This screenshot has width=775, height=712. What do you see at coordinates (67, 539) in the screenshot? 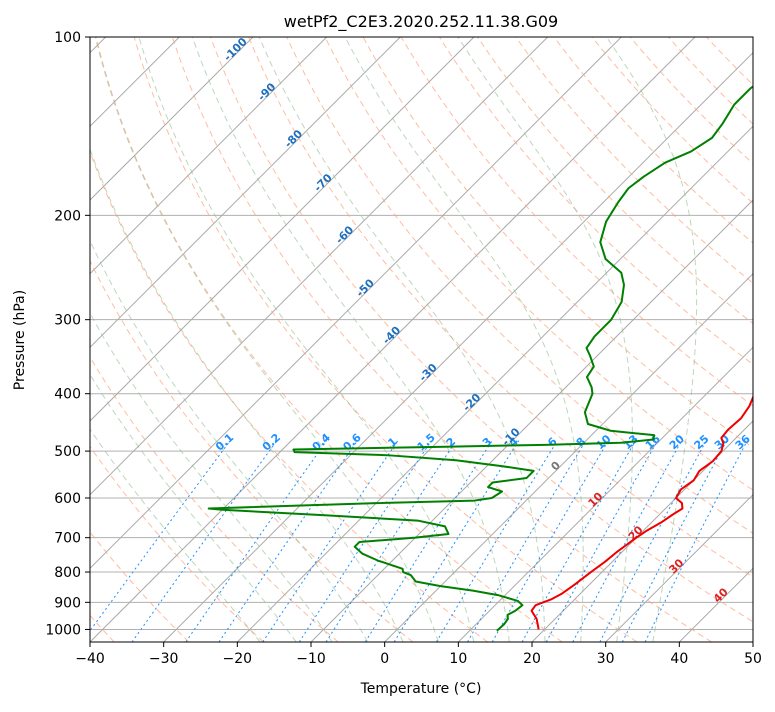
I see `y-tick-label: 700` at bounding box center [67, 539].